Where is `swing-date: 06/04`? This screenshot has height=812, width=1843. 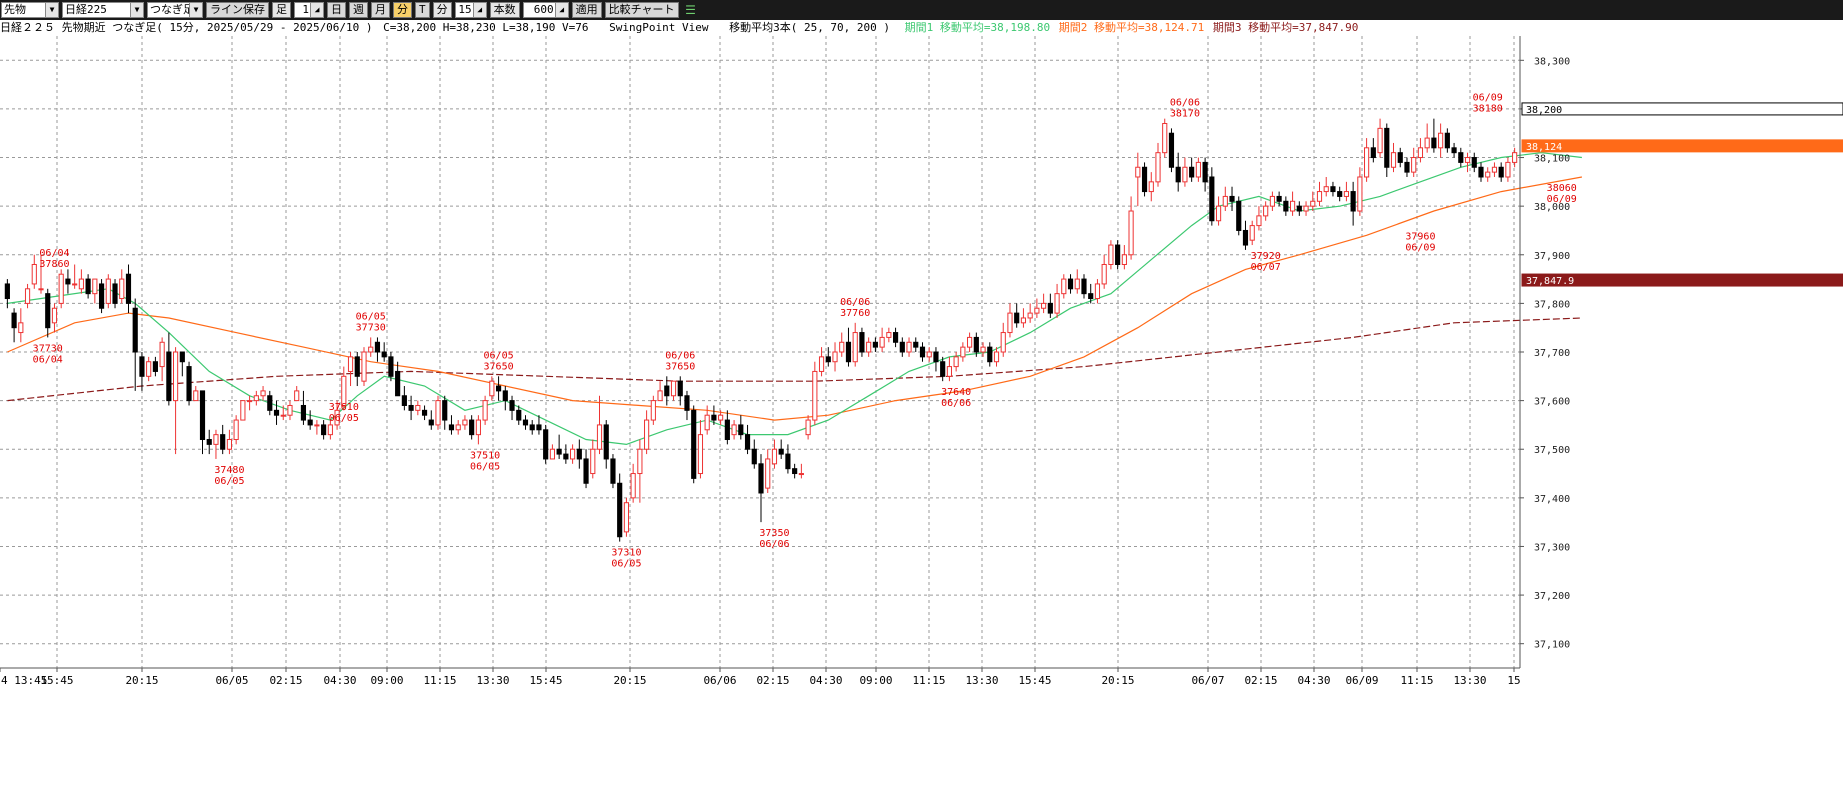 swing-date: 06/04 is located at coordinates (54, 253).